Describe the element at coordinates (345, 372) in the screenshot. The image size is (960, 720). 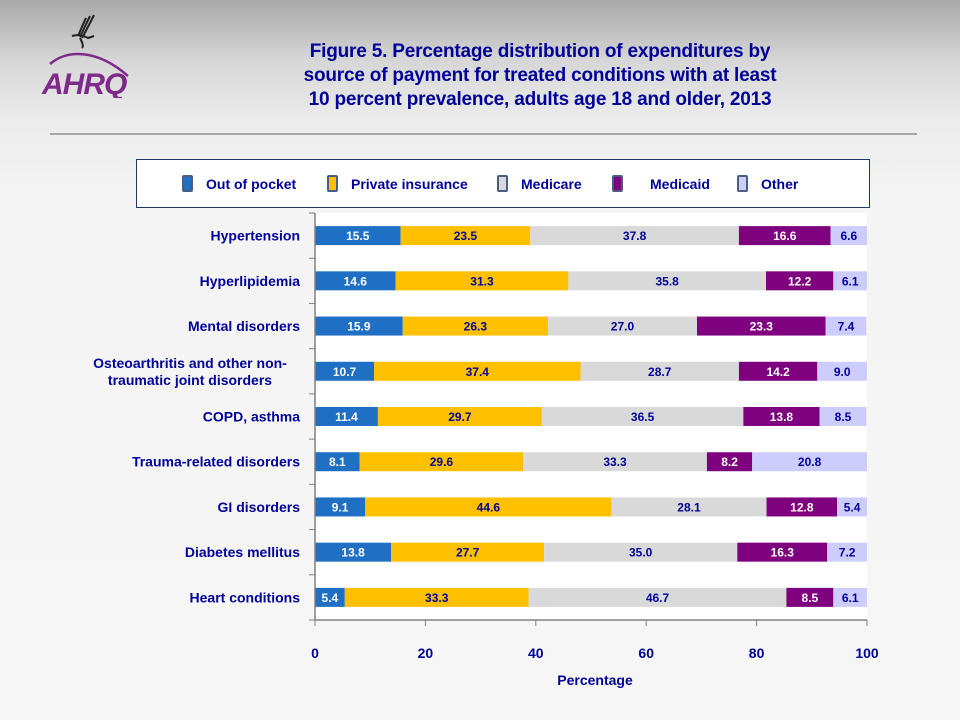
I see `data-label: 10.7` at that location.